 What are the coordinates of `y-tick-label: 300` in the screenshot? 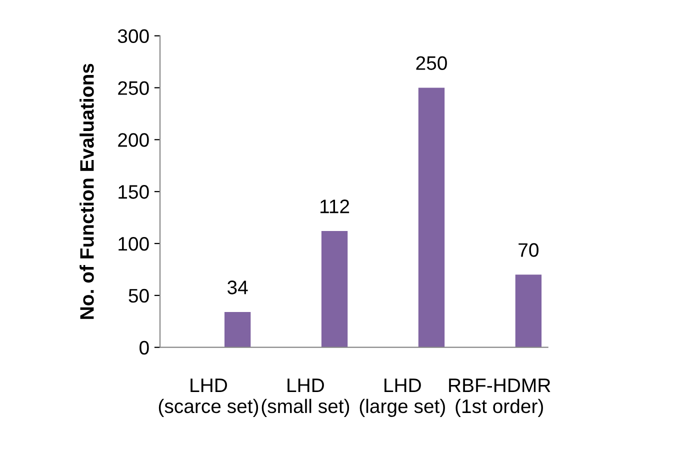 It's located at (133, 36).